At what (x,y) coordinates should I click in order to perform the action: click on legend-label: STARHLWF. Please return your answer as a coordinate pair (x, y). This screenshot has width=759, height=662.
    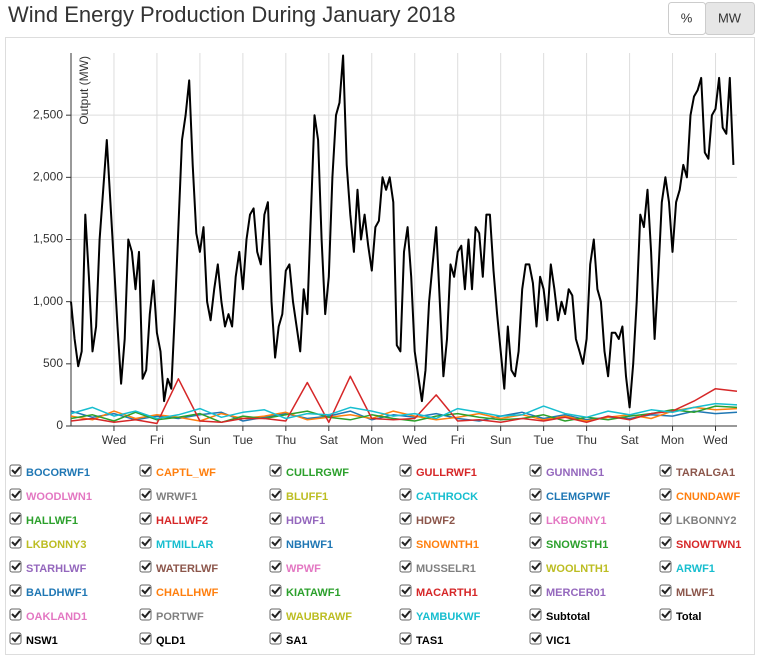
    Looking at the image, I should click on (56, 569).